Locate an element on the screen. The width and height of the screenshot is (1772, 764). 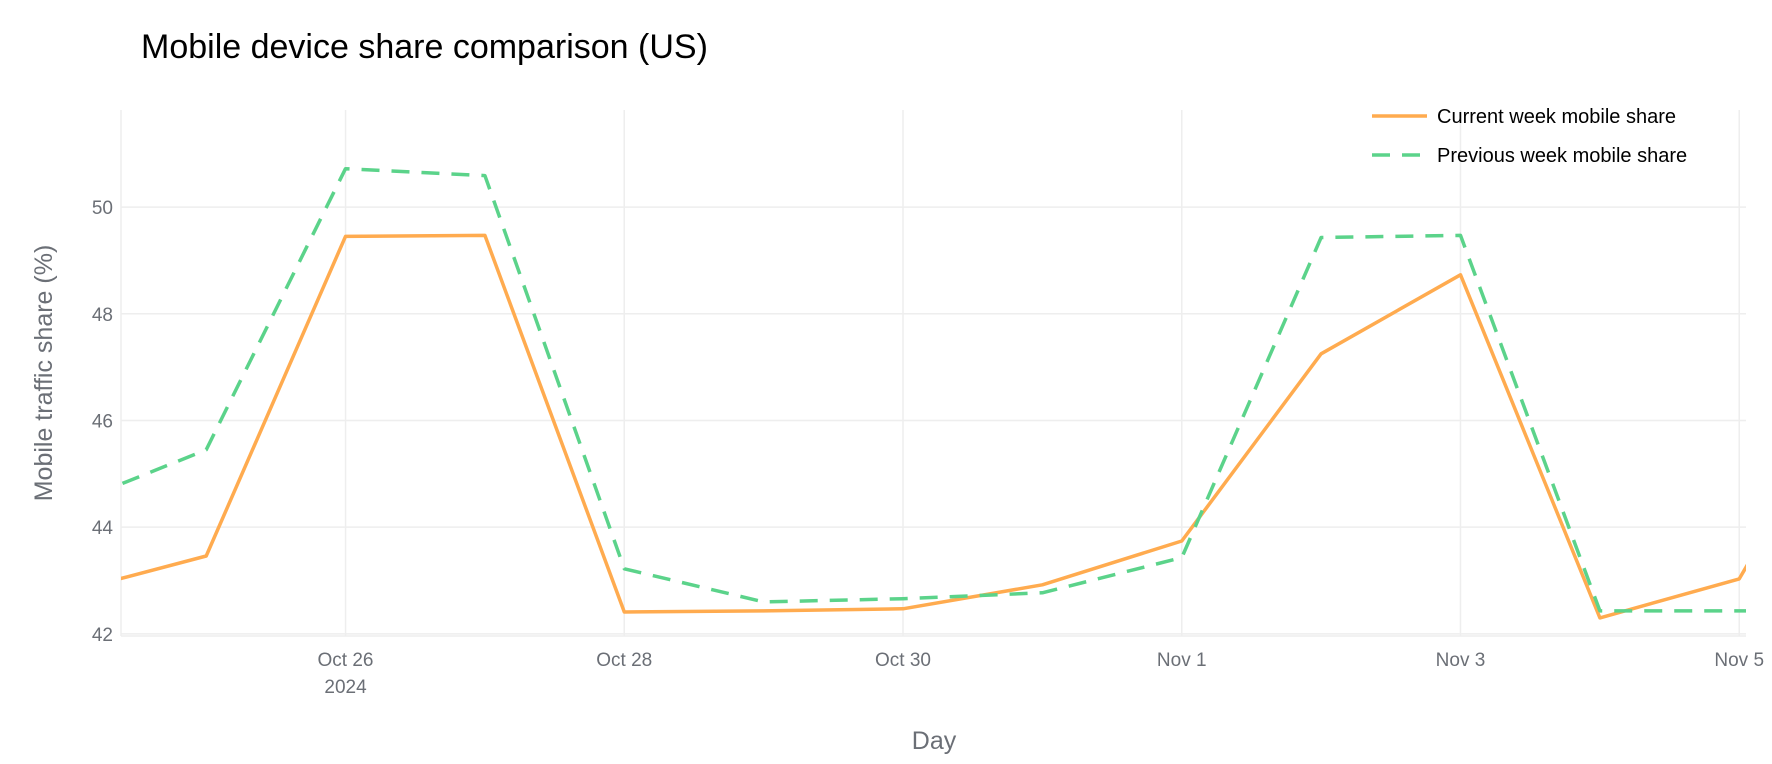
y-tick-label: 48 is located at coordinates (102, 315).